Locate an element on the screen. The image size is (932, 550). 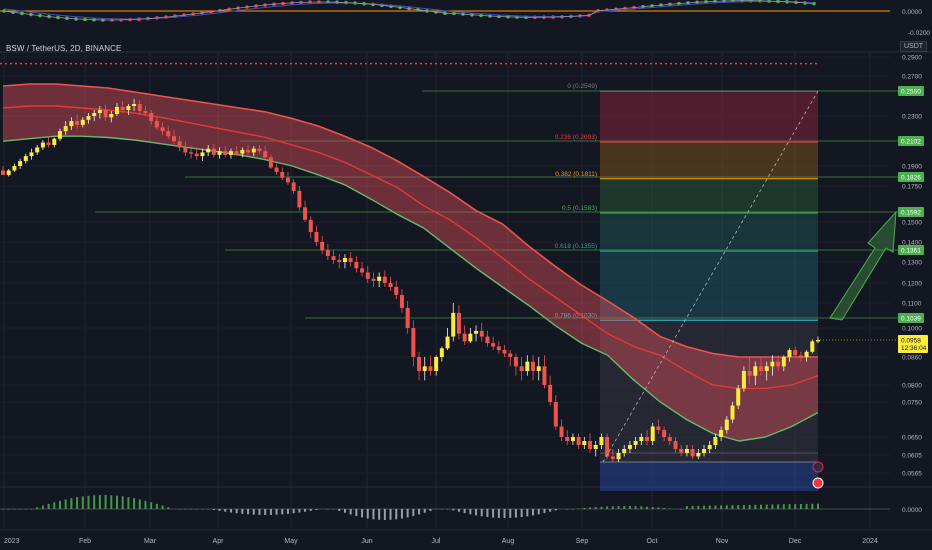
time-label-3: Apr is located at coordinates (219, 541).